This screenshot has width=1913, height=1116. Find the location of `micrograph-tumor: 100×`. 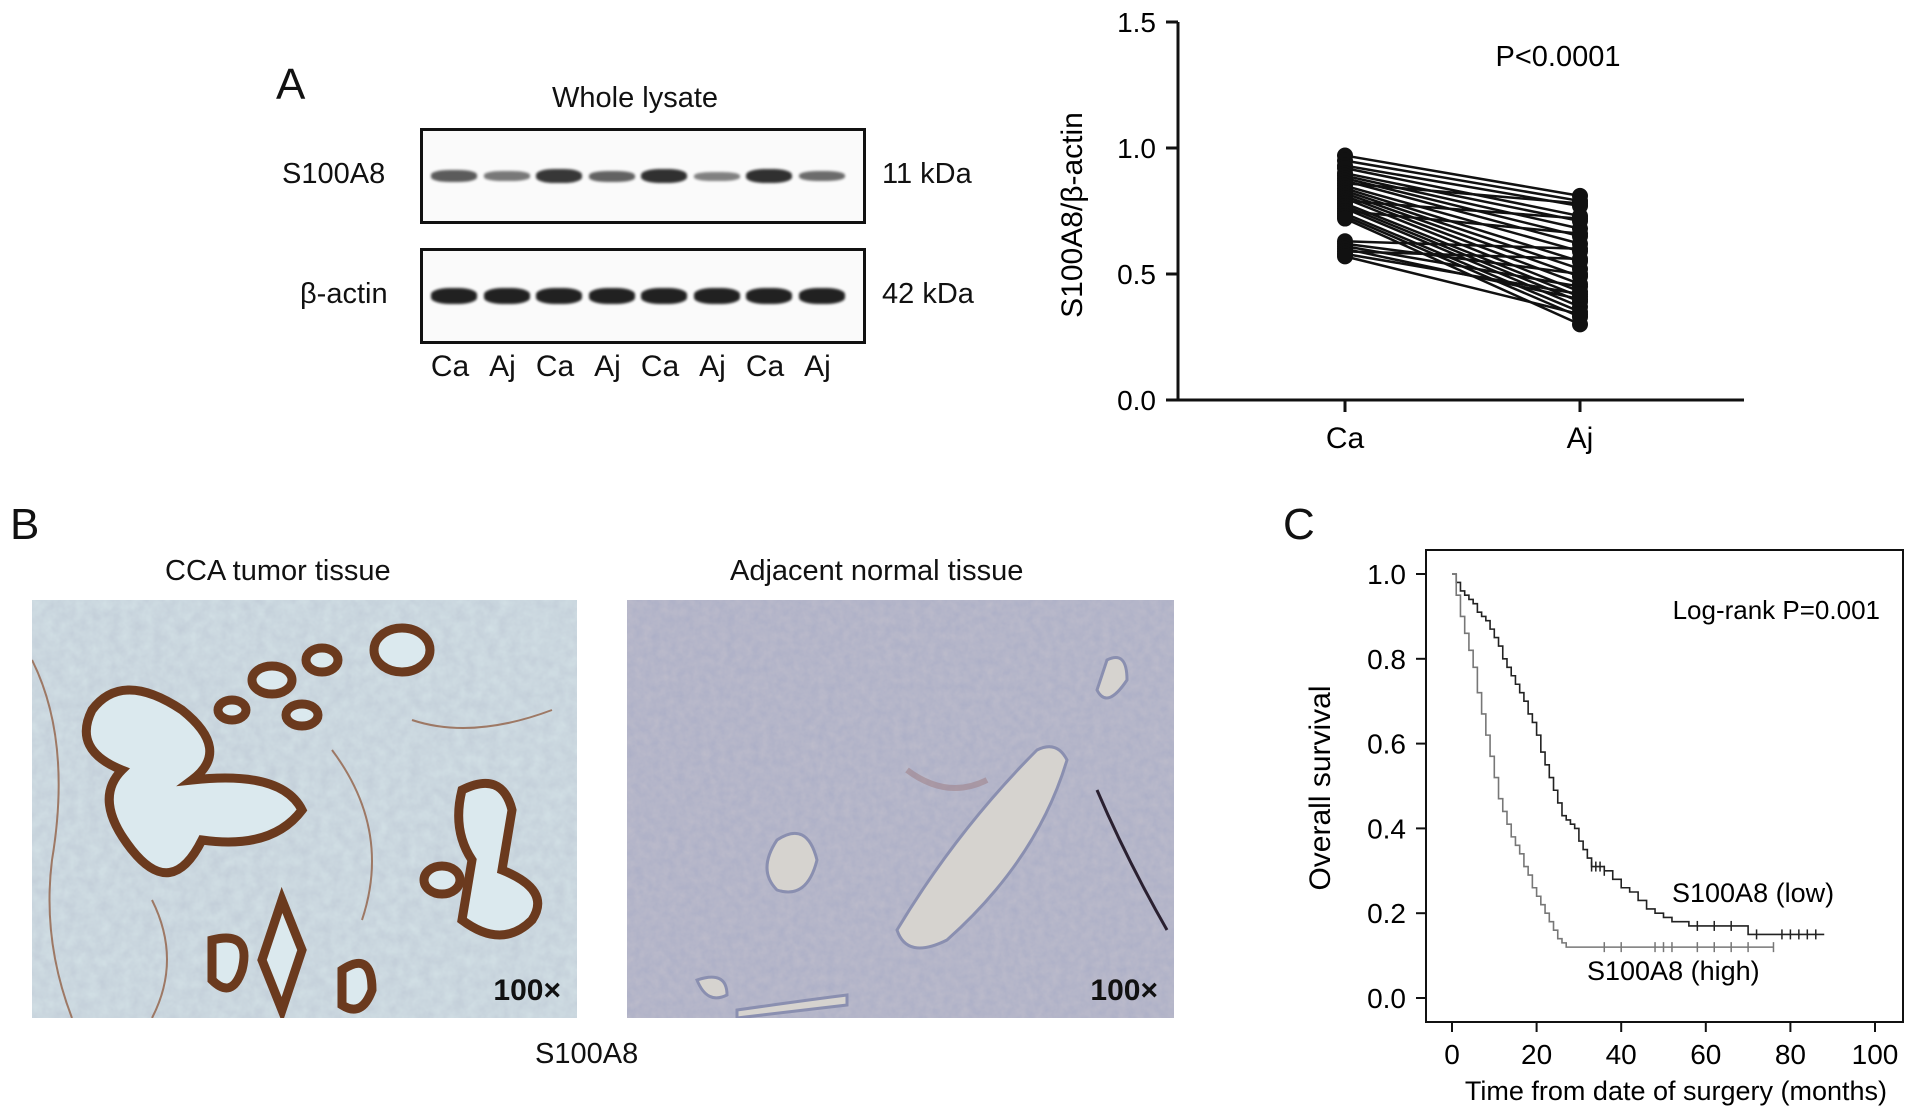

micrograph-tumor: 100× is located at coordinates (304, 809).